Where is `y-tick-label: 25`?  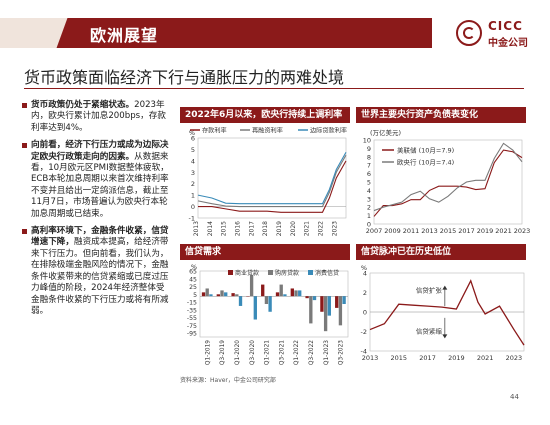
y-tick-label: 25 is located at coordinates (193, 287).